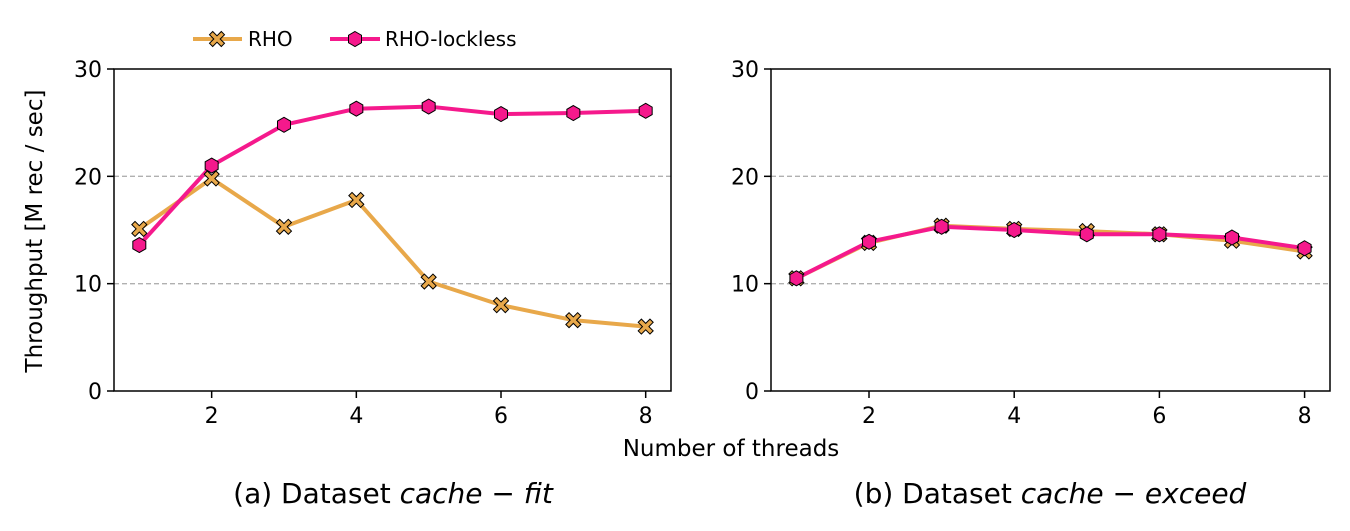  What do you see at coordinates (35, 232) in the screenshot?
I see `y-axis-label: Throughput [M rec / sec]` at bounding box center [35, 232].